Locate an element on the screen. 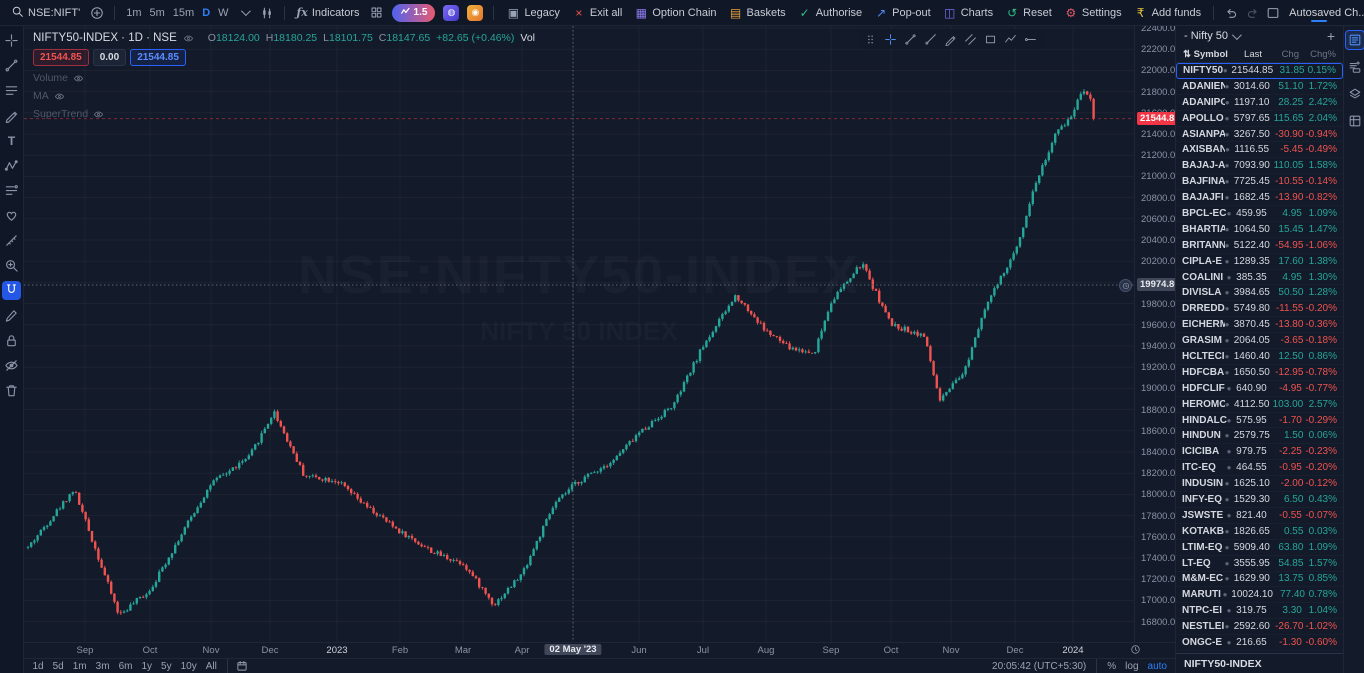  watchlist-row-BPCL-EC: BPCL-EC ● 459.95 4.95 1.09% is located at coordinates (1259, 214).